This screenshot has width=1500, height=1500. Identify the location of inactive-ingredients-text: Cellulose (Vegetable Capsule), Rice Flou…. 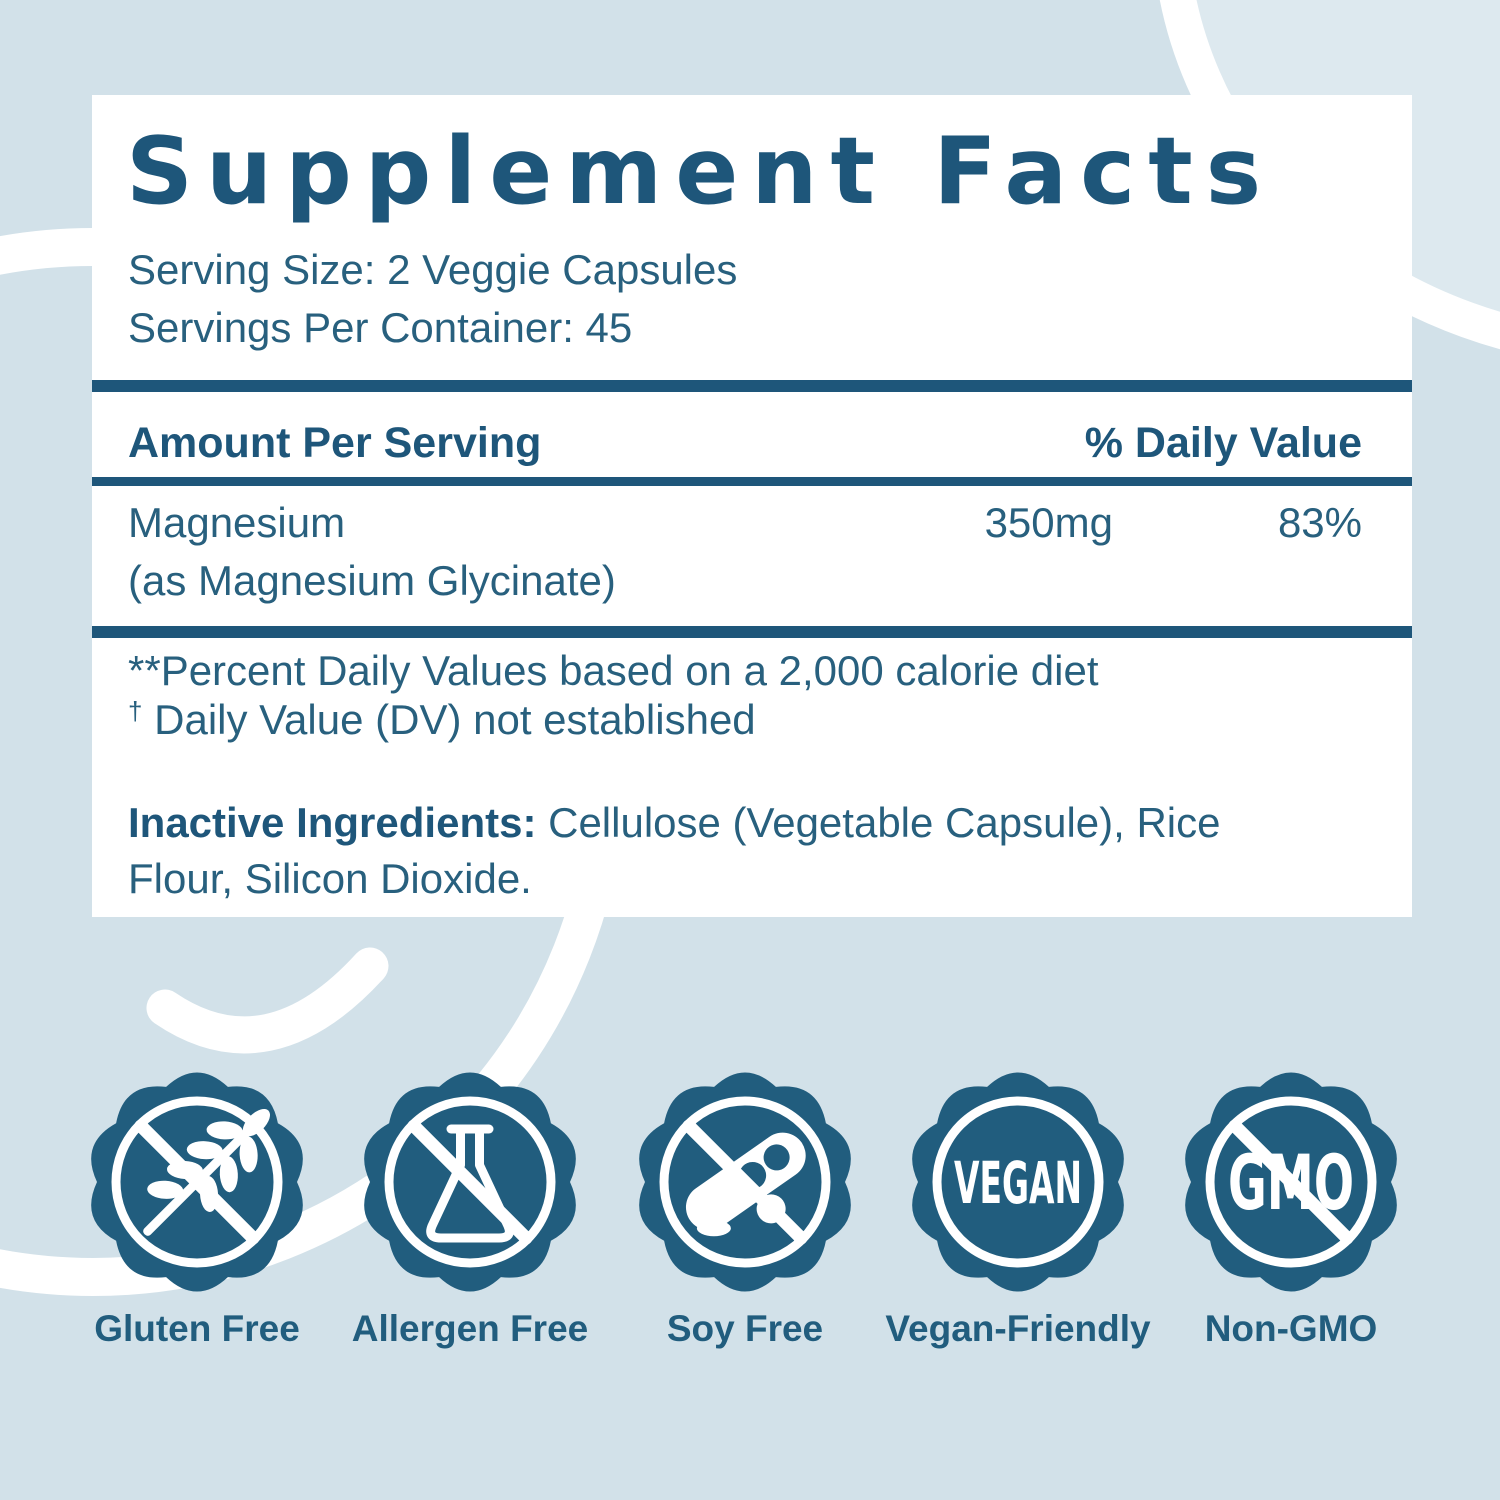
(674, 850).